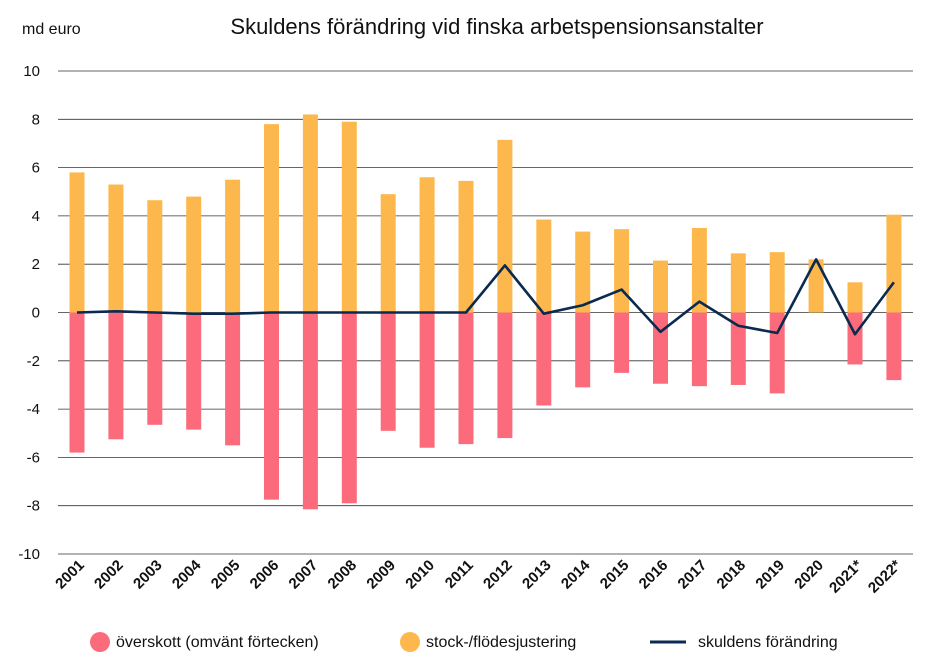 The width and height of the screenshot is (934, 667). What do you see at coordinates (29, 554) in the screenshot?
I see `y-tick-label: -10` at bounding box center [29, 554].